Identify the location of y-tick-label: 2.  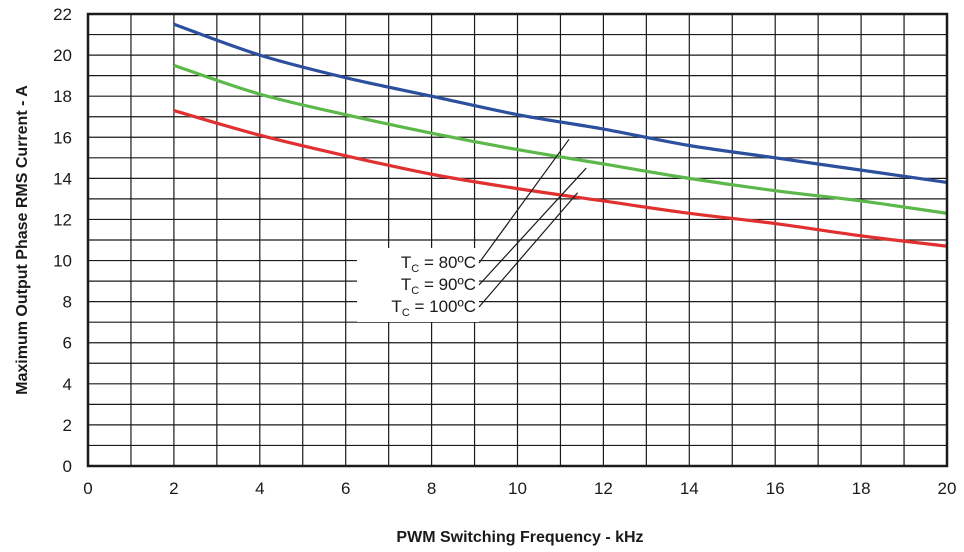
(67, 425).